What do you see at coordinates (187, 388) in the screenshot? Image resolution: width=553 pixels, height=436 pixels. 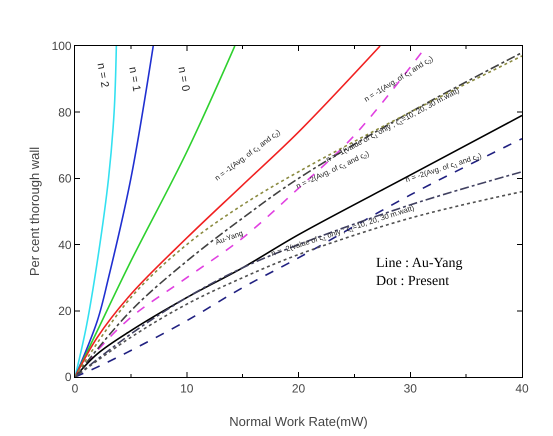 I see `x-tick-label: 10` at bounding box center [187, 388].